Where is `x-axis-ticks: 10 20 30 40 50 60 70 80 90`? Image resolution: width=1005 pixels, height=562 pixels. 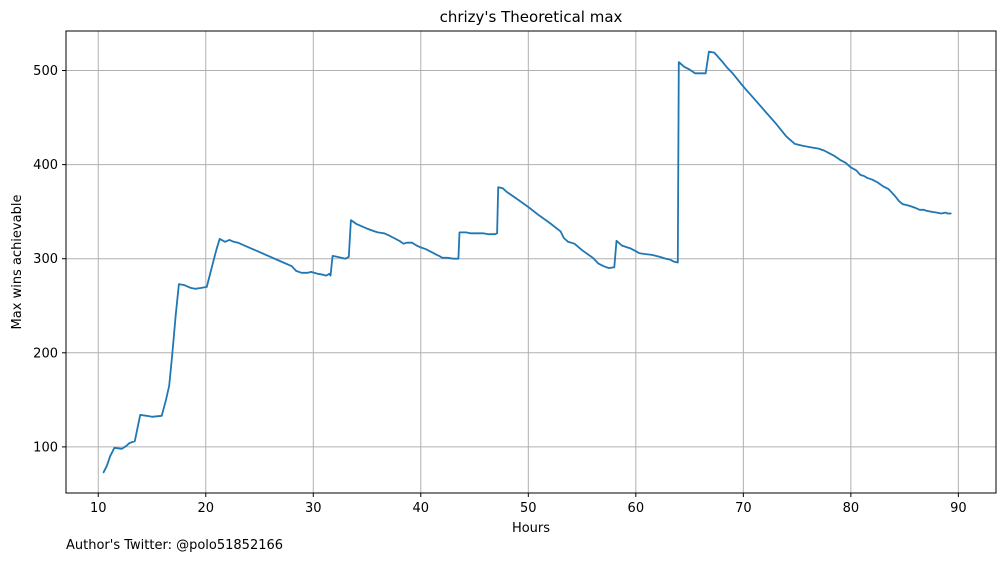
x-axis-ticks: 10 20 30 40 50 60 70 80 90 is located at coordinates (528, 504).